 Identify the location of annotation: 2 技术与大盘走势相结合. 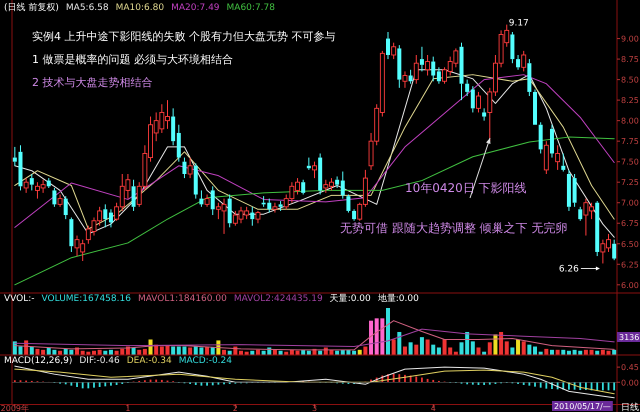
(92, 82).